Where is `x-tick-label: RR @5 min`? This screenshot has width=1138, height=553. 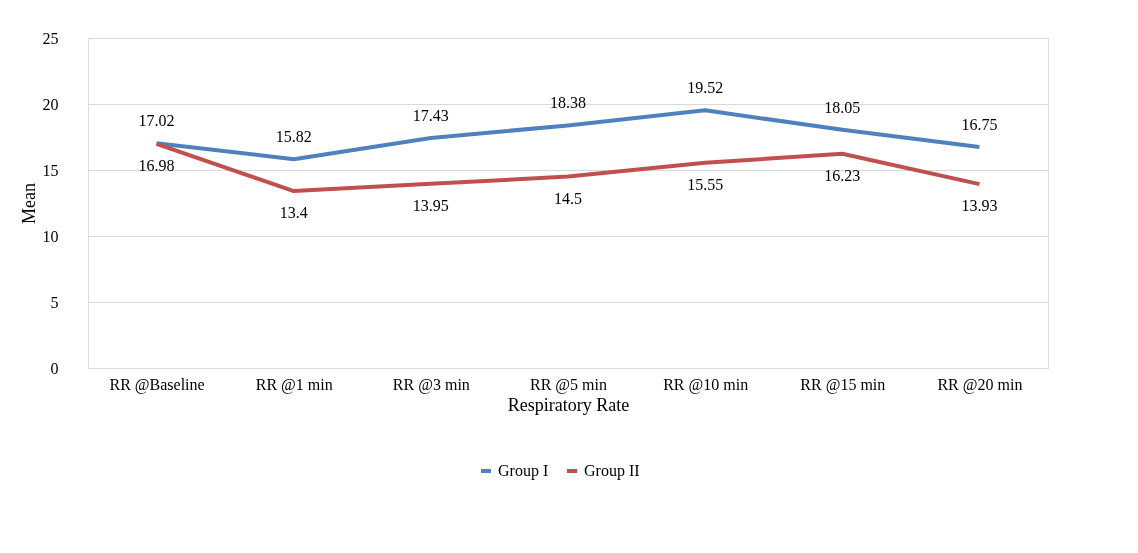
x-tick-label: RR @5 min is located at coordinates (568, 384).